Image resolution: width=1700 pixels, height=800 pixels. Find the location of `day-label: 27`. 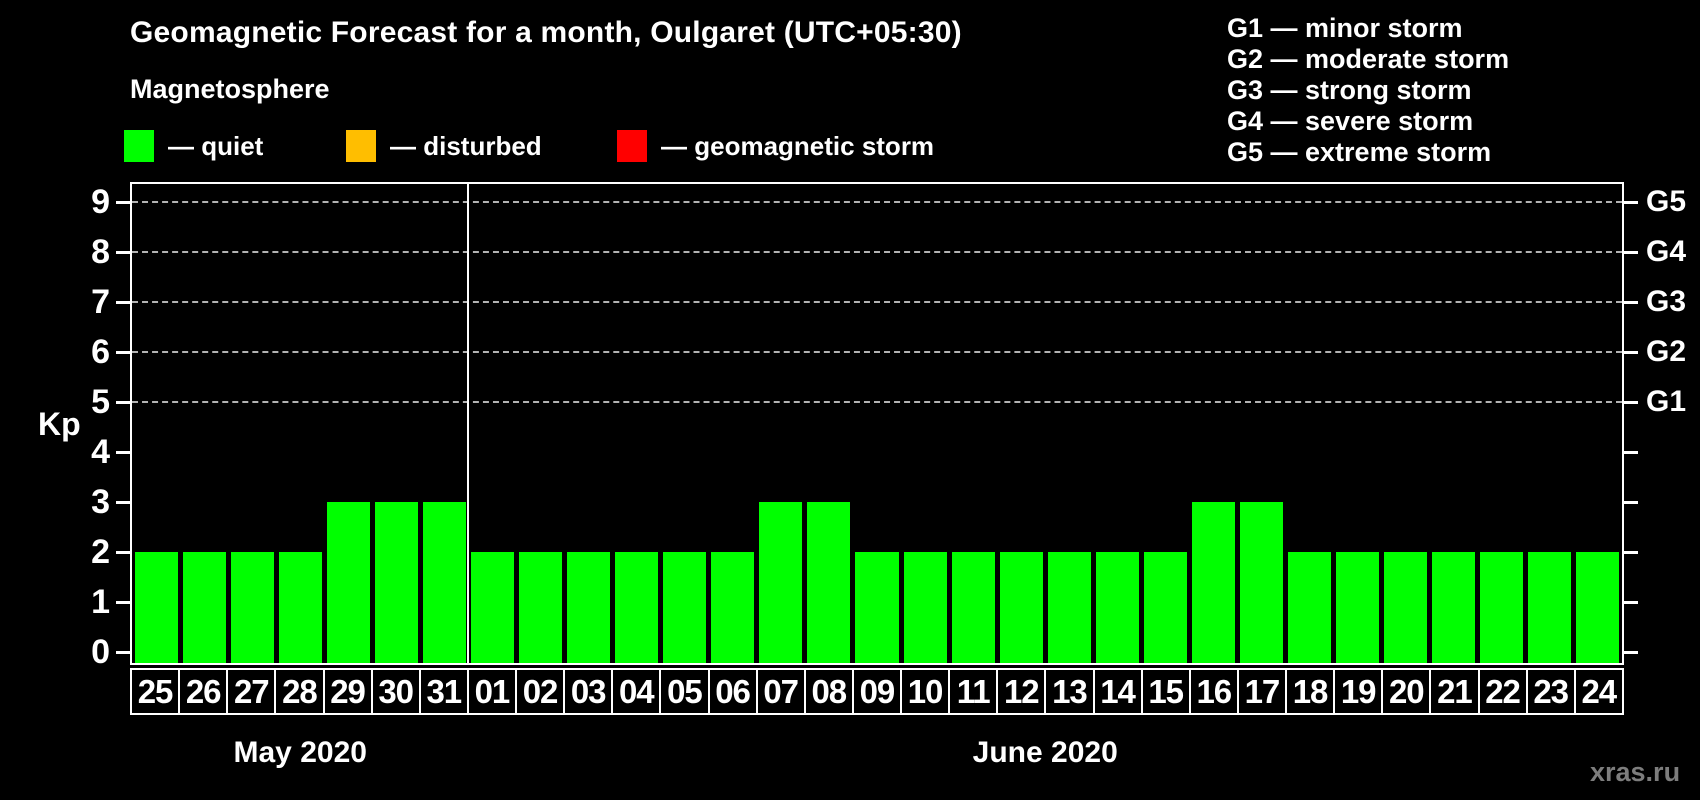

day-label: 27 is located at coordinates (252, 691).